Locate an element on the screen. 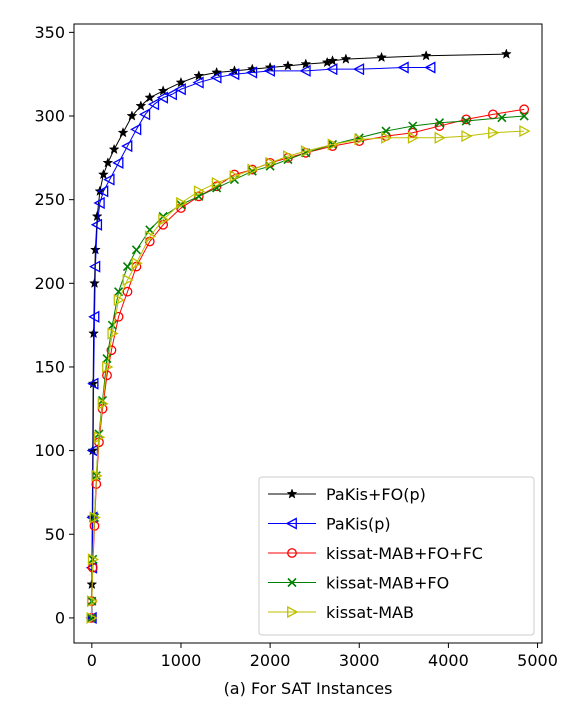 This screenshot has height=727, width=581. legend-box is located at coordinates (396, 556).